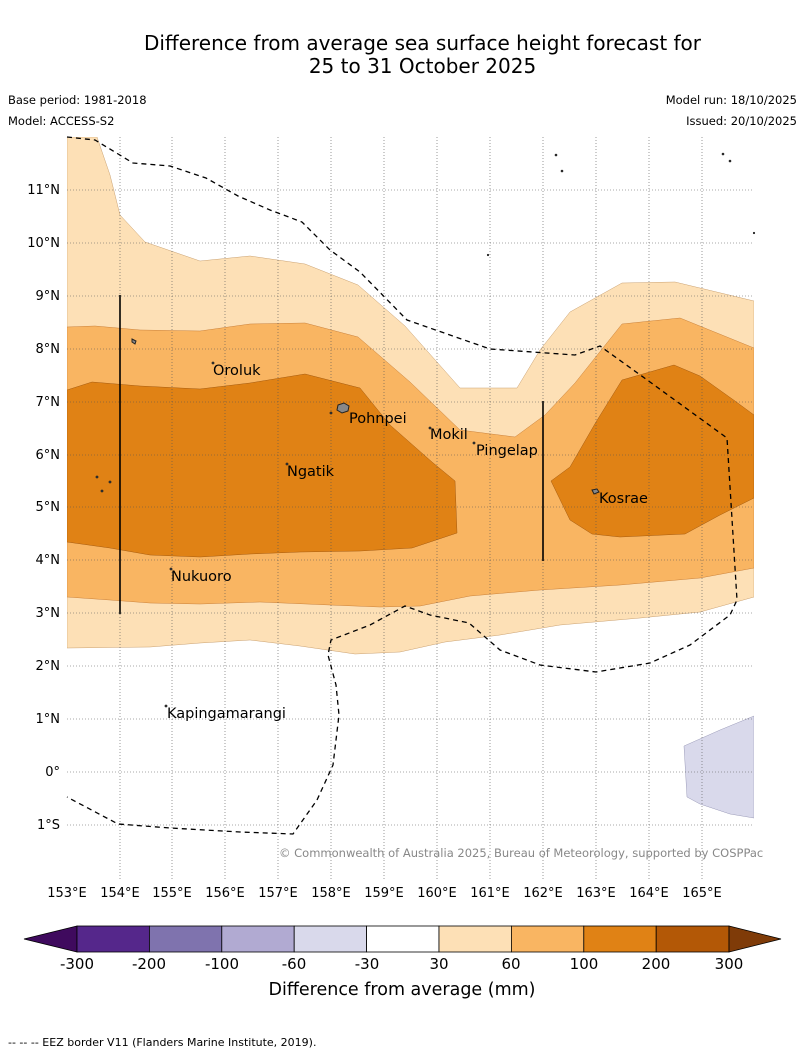 Image resolution: width=804 pixels, height=1058 pixels. What do you see at coordinates (294, 964) in the screenshot?
I see `colorbar-tick: -60` at bounding box center [294, 964].